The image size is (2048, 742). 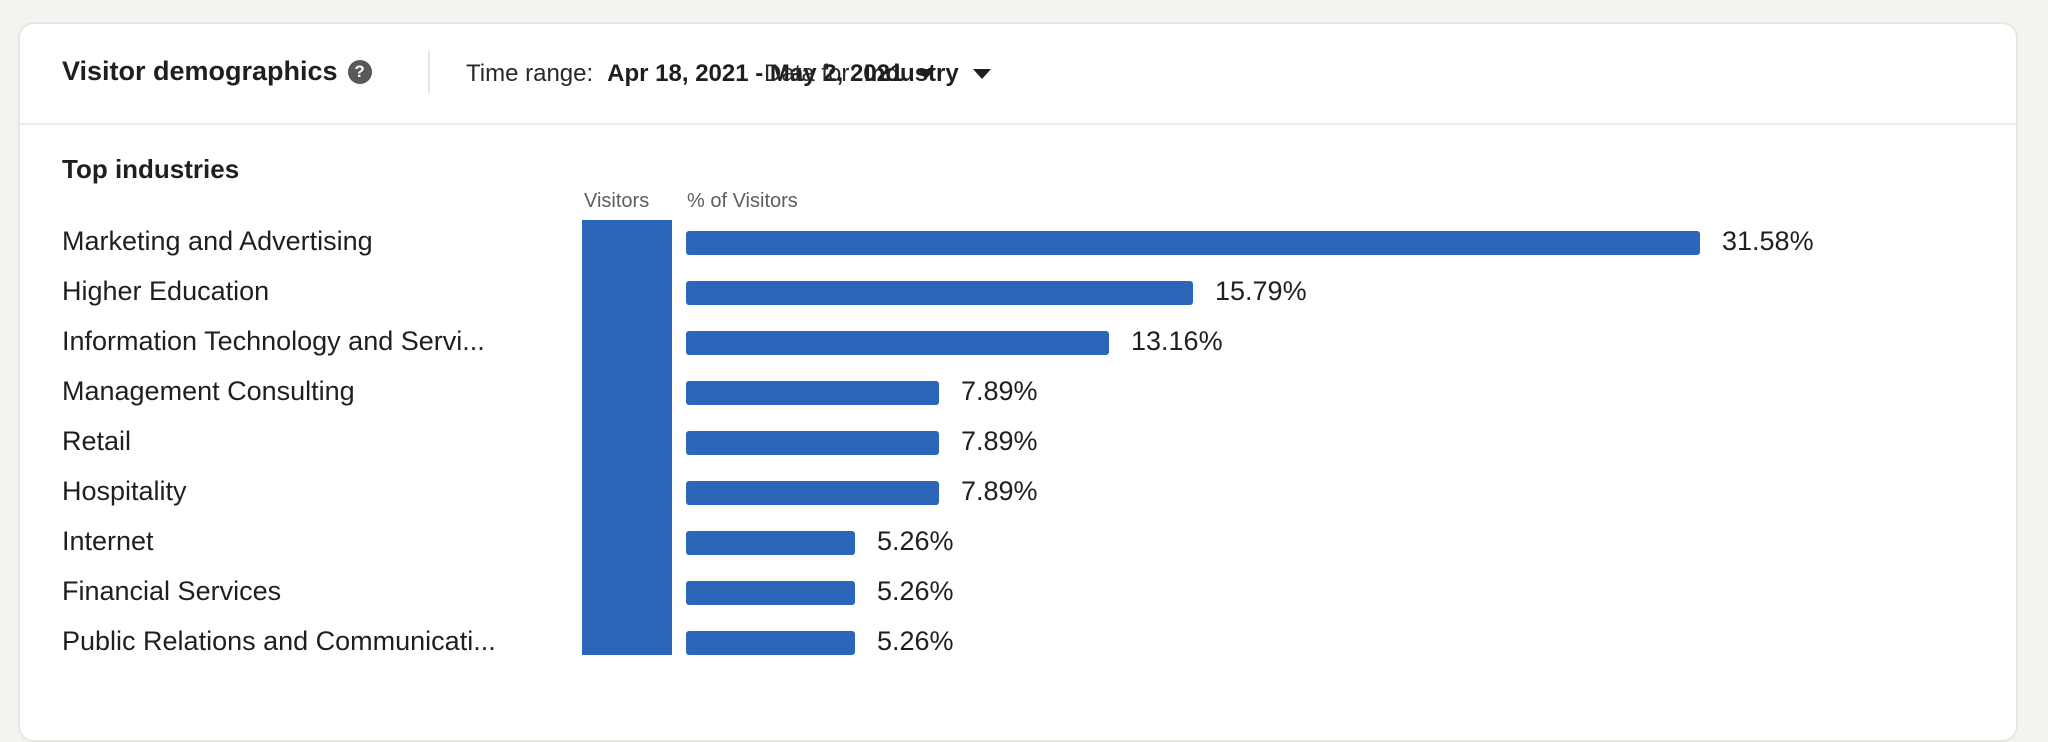 I want to click on pct-value: 31.58%, so click(x=1768, y=241).